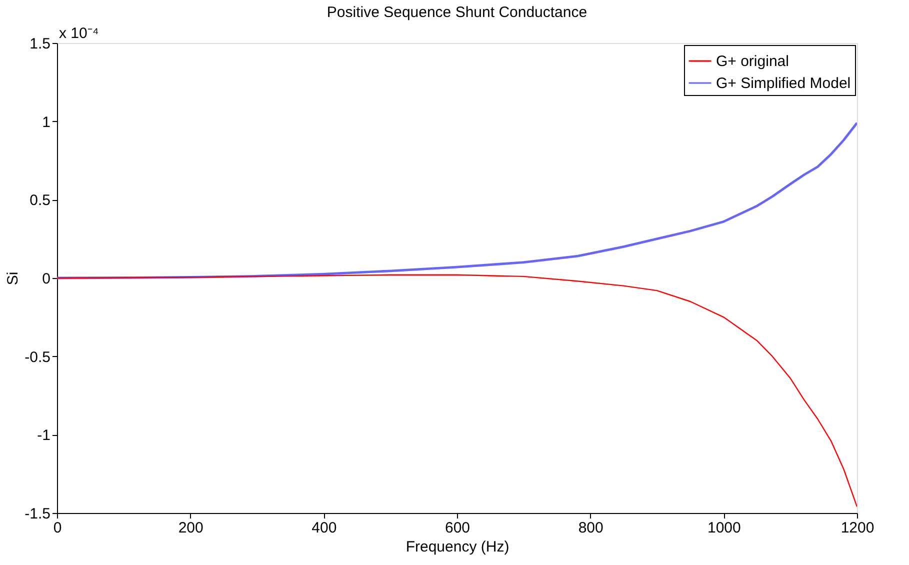  I want to click on y-tick-label: -0.5, so click(37, 357).